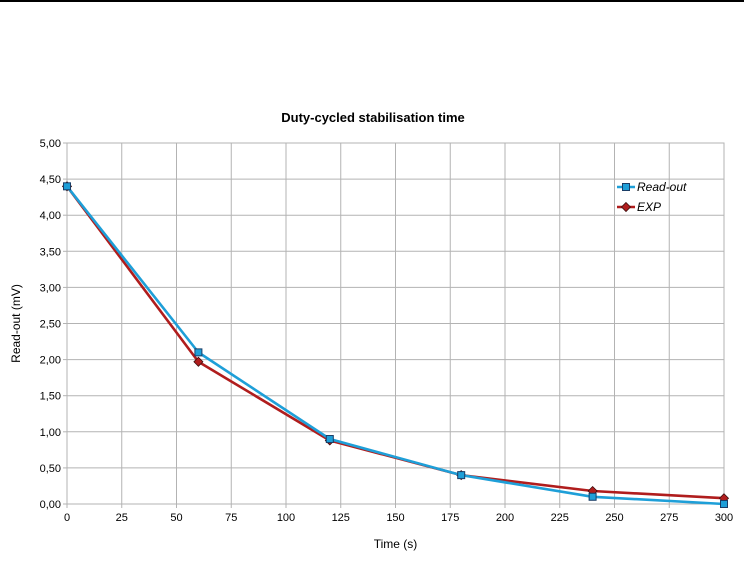 This screenshot has height=565, width=744. I want to click on legend-label: EXP, so click(649, 207).